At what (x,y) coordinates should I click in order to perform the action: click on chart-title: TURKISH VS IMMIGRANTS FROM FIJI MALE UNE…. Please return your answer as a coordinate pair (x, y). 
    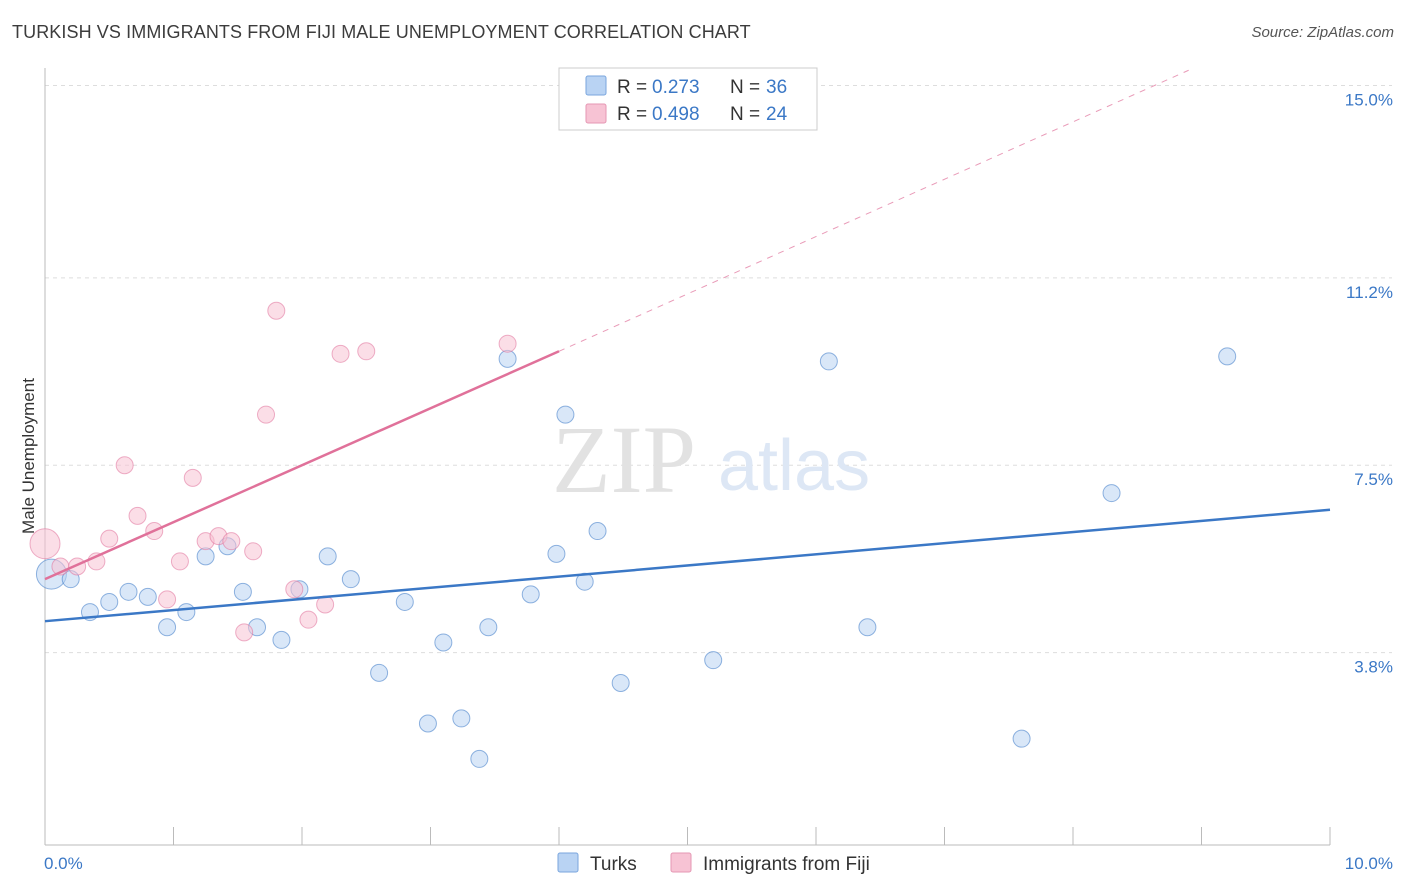
    Looking at the image, I should click on (381, 32).